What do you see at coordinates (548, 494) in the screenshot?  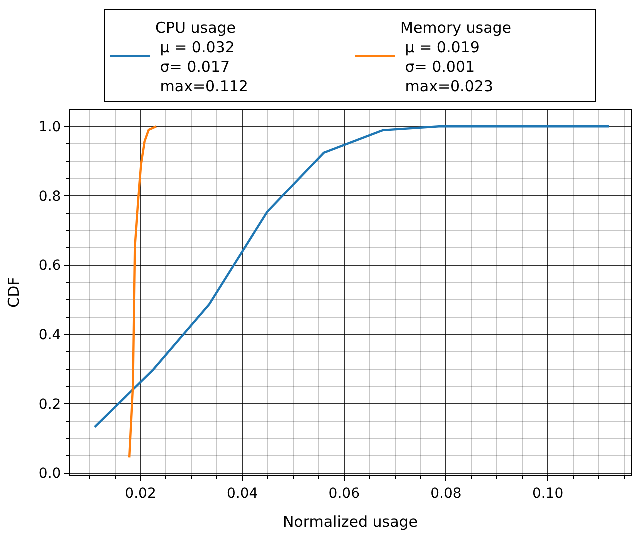 I see `x-tick-label: 0.10` at bounding box center [548, 494].